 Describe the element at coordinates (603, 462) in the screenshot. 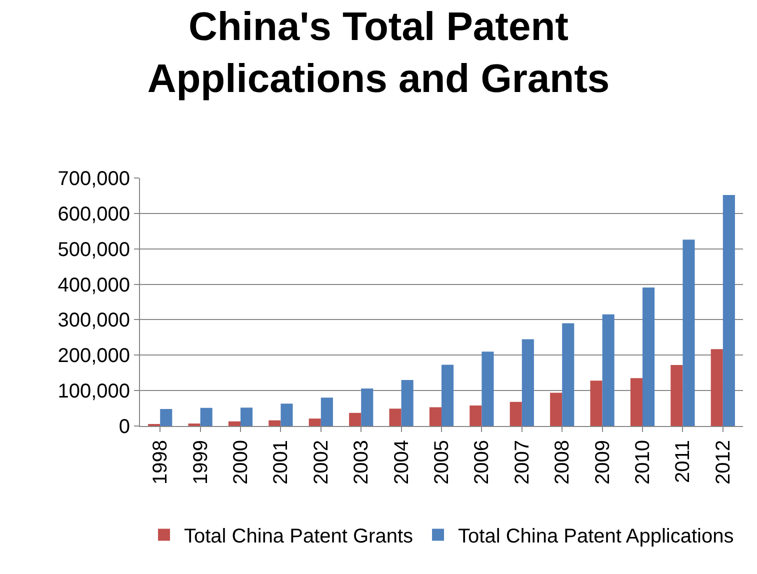

I see `x-tick-label: 2009` at that location.